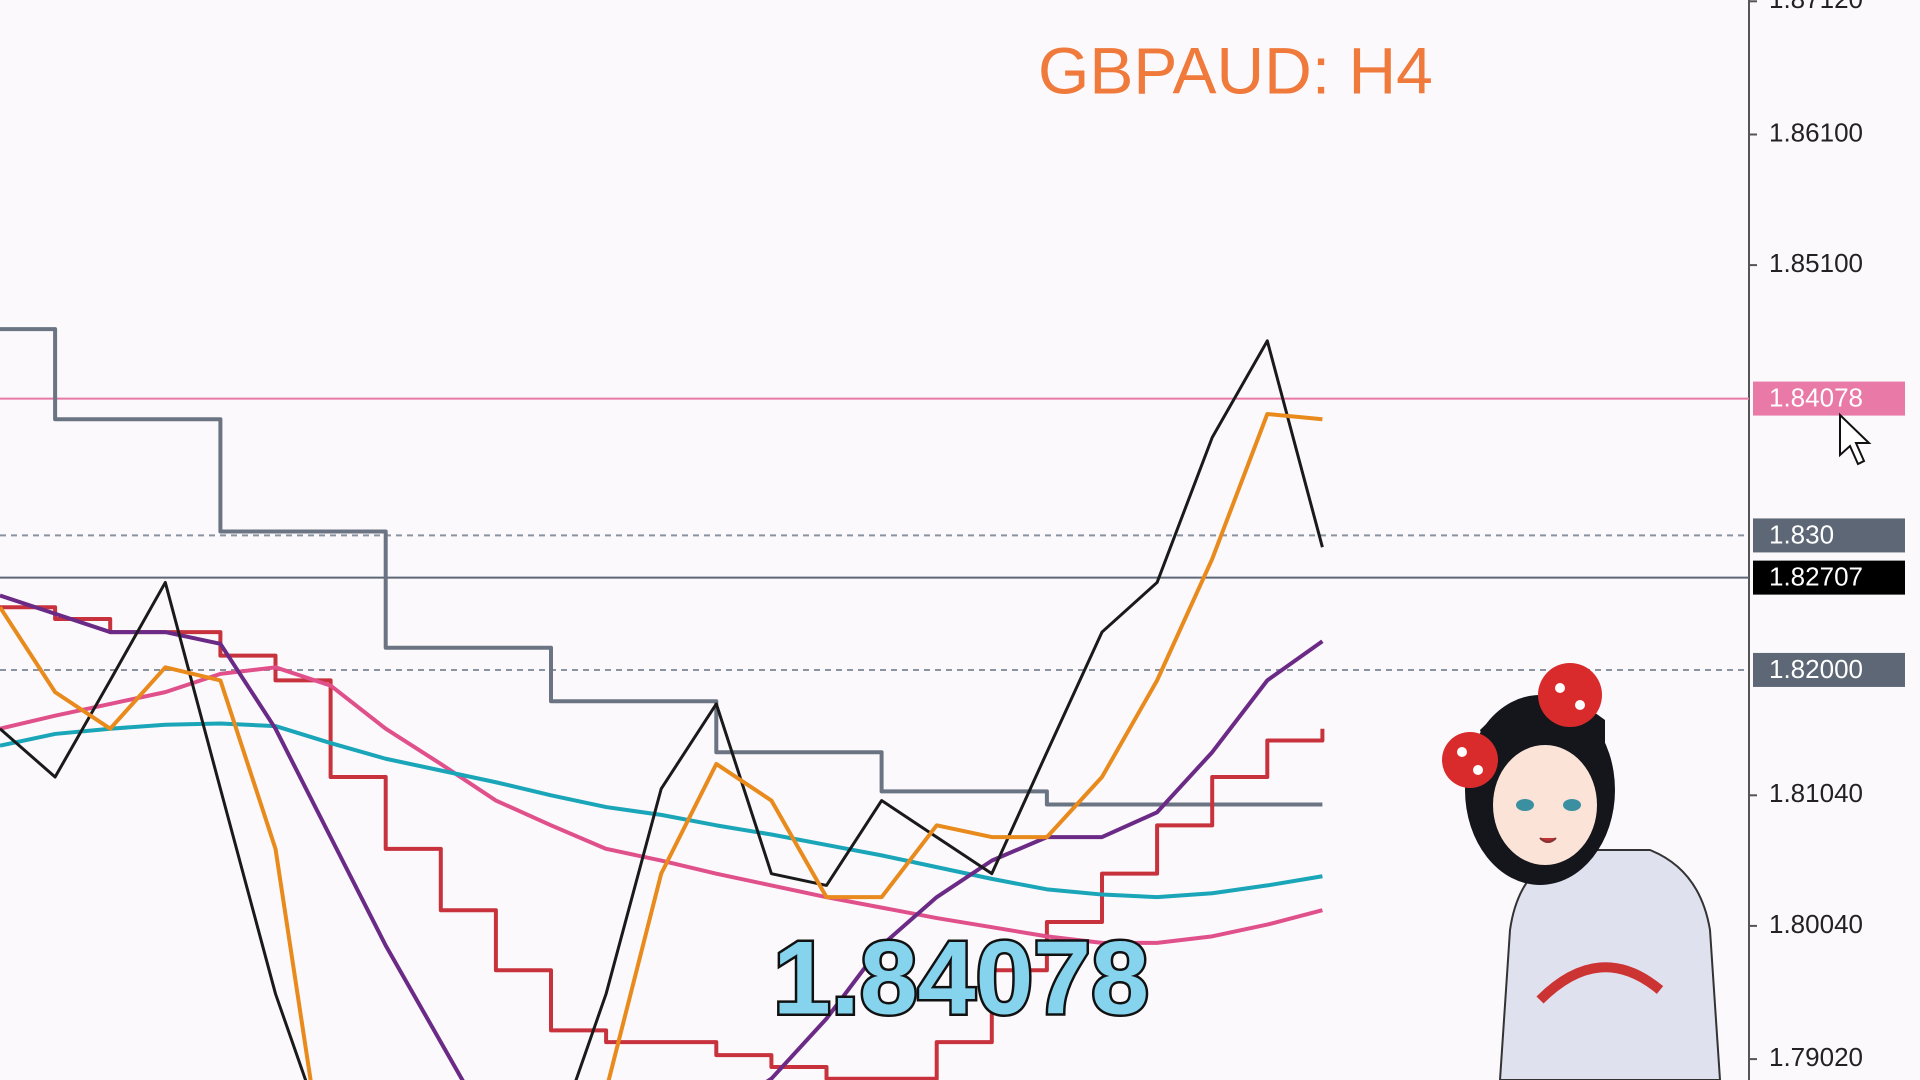 The height and width of the screenshot is (1080, 1920). I want to click on price-label: 1.830, so click(1801, 534).